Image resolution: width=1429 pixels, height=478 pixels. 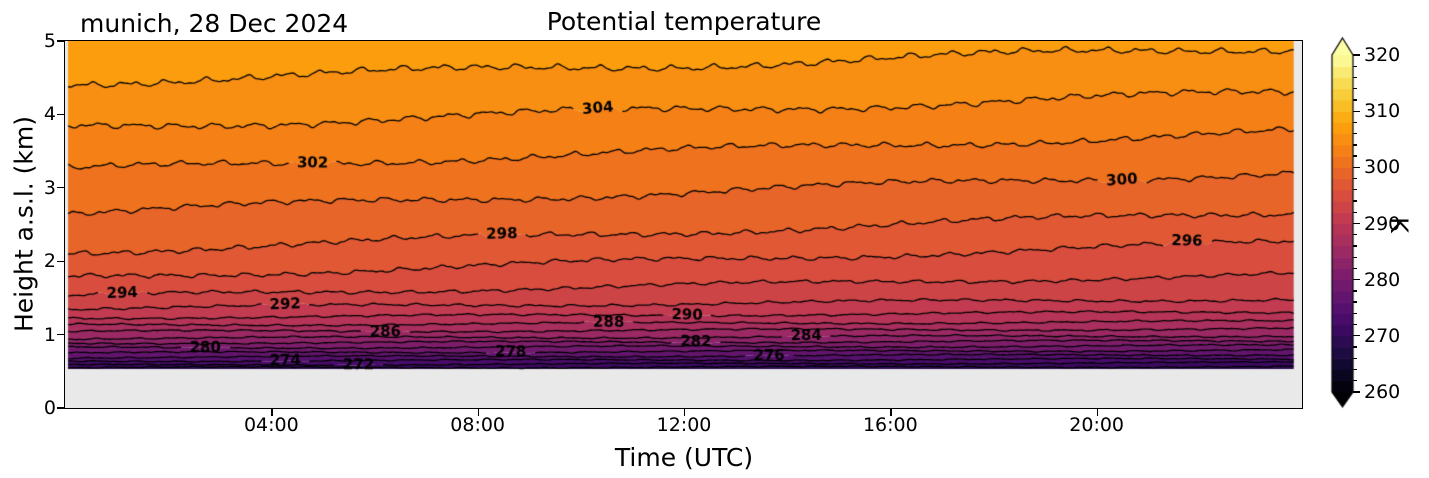 What do you see at coordinates (1097, 425) in the screenshot?
I see `x-tick-label: 20:00` at bounding box center [1097, 425].